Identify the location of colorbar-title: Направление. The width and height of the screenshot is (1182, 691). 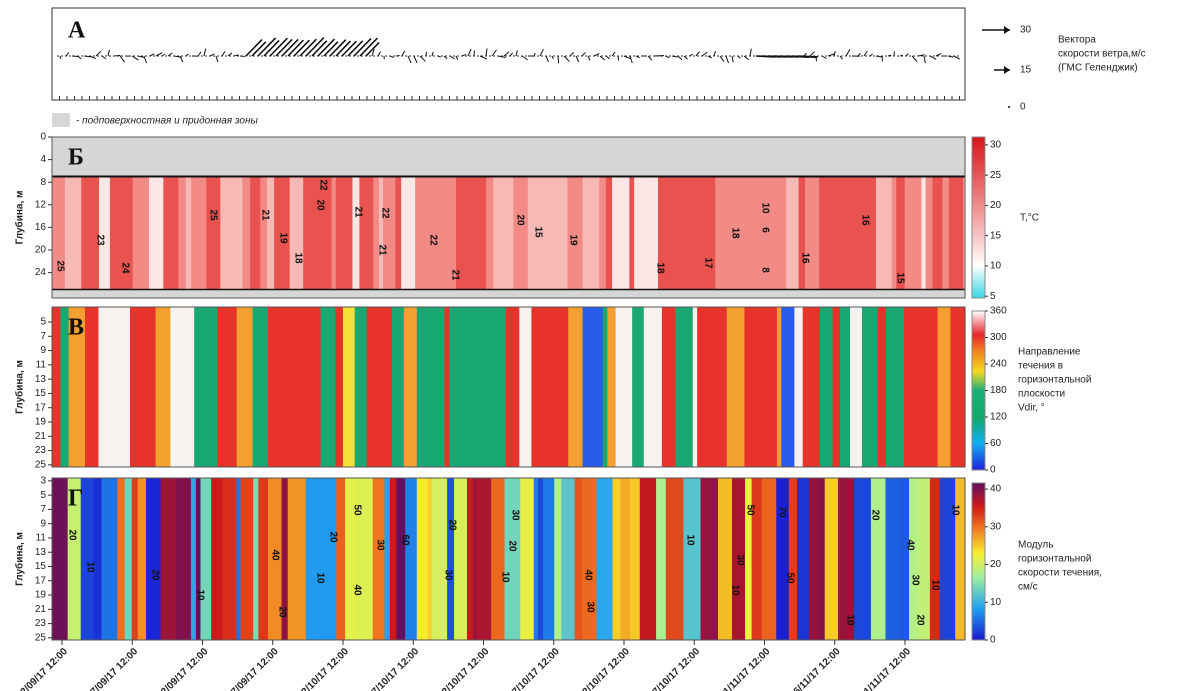
(1049, 352).